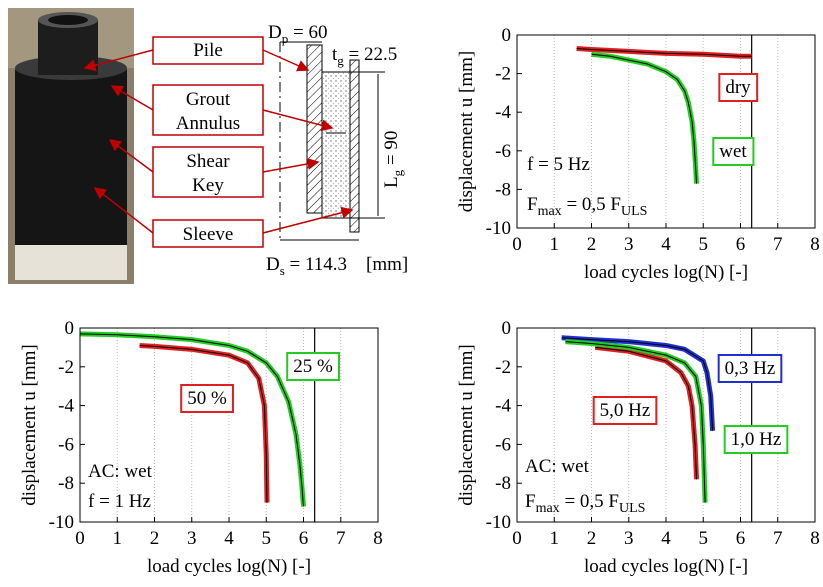 This screenshot has height=587, width=823. I want to click on annotation: AC: wet, so click(557, 466).